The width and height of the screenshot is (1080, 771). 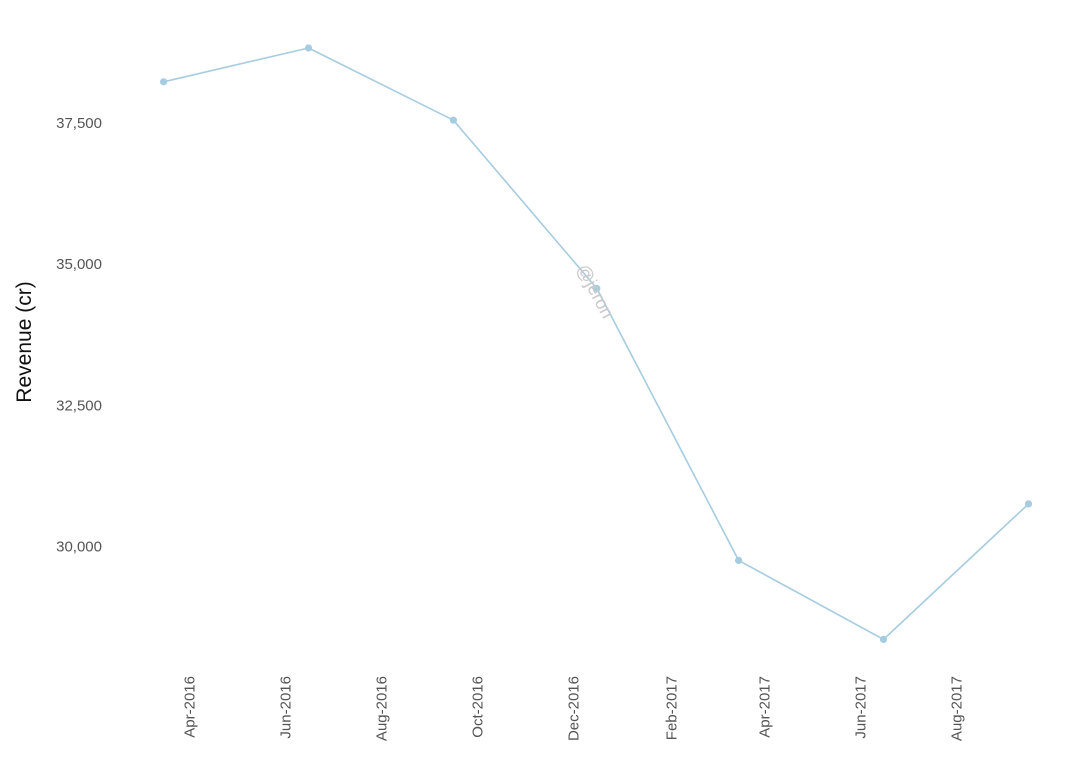 I want to click on x-tick-label: Oct-2016, so click(x=478, y=707).